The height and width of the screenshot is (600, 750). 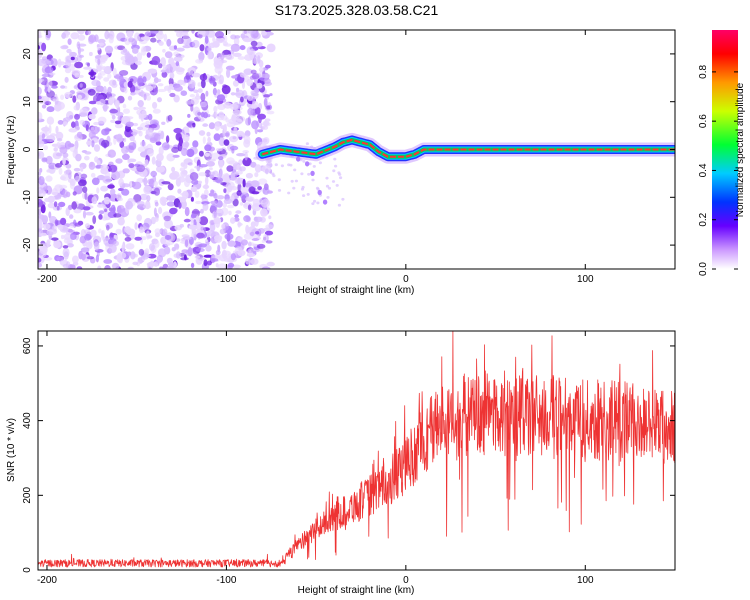 What do you see at coordinates (27, 149) in the screenshot?
I see `top-y-tick-label: 0` at bounding box center [27, 149].